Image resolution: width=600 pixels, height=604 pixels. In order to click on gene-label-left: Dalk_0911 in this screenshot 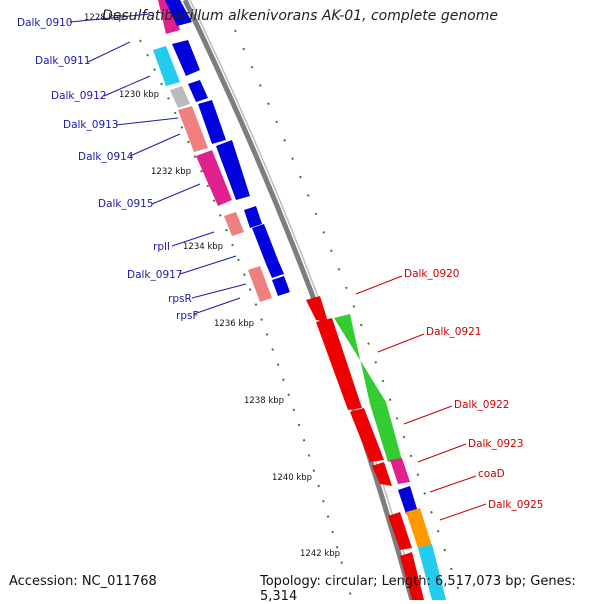, I will do `click(63, 61)`.